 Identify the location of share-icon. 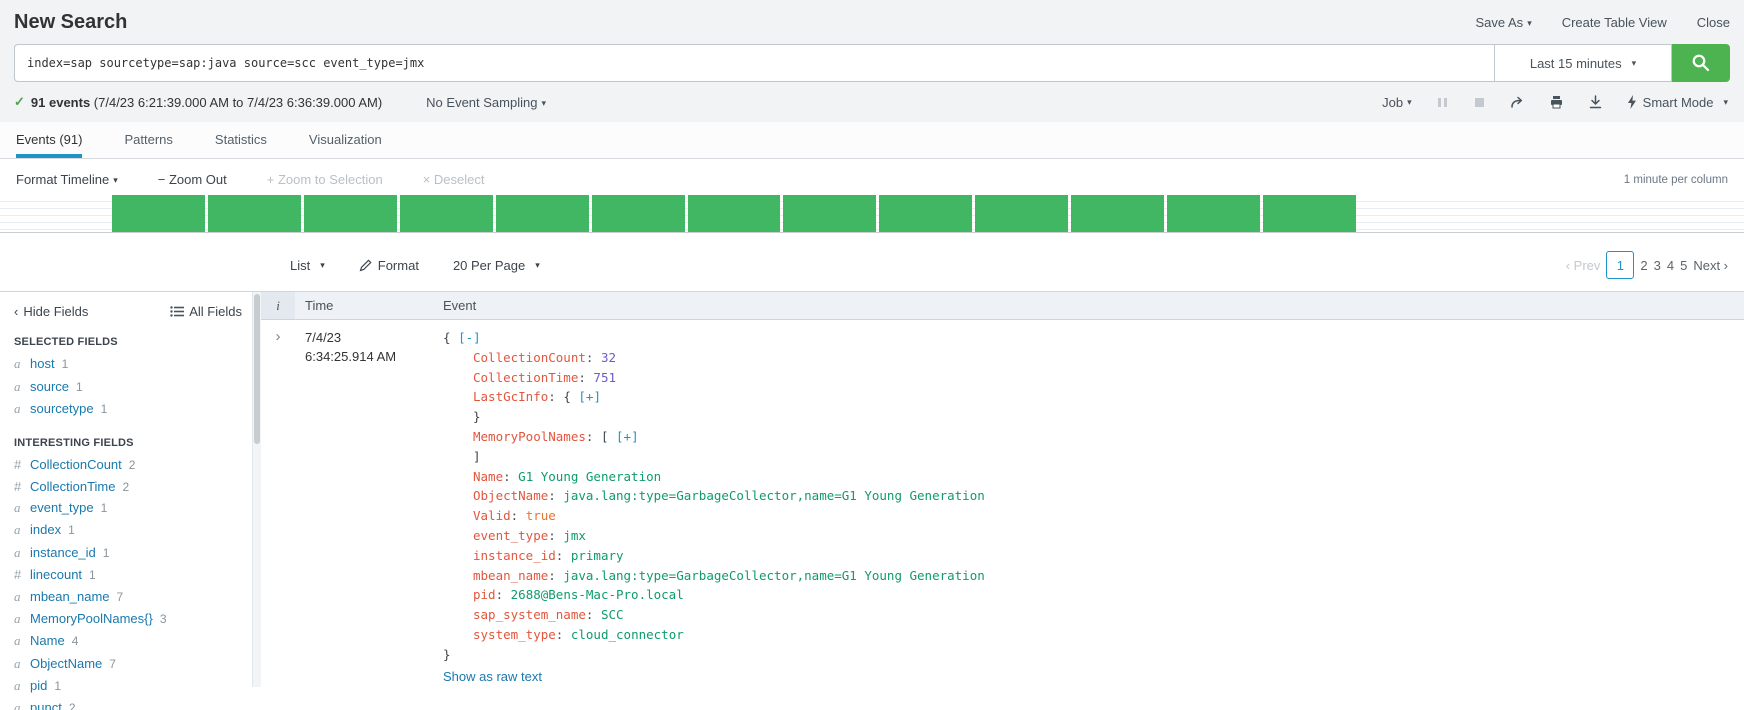
(1517, 102).